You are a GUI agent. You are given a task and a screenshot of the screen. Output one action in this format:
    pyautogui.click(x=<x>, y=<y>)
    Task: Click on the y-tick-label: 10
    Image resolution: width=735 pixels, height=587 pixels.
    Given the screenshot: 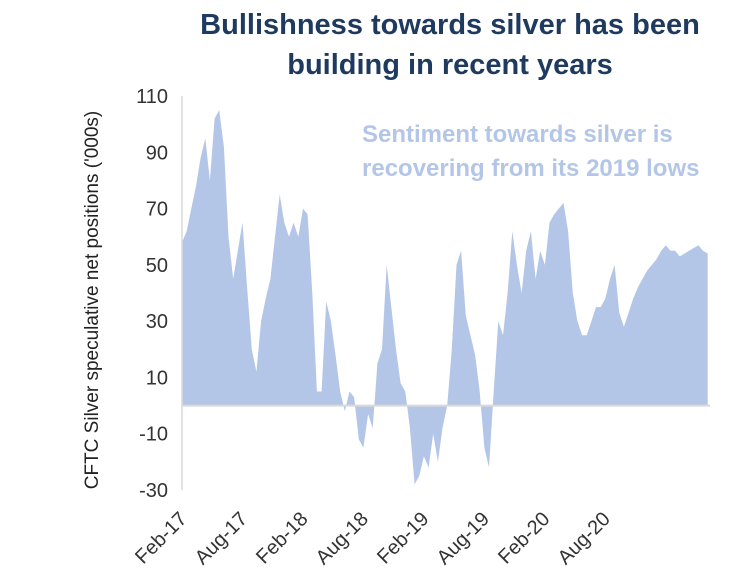 What is the action you would take?
    pyautogui.click(x=157, y=378)
    